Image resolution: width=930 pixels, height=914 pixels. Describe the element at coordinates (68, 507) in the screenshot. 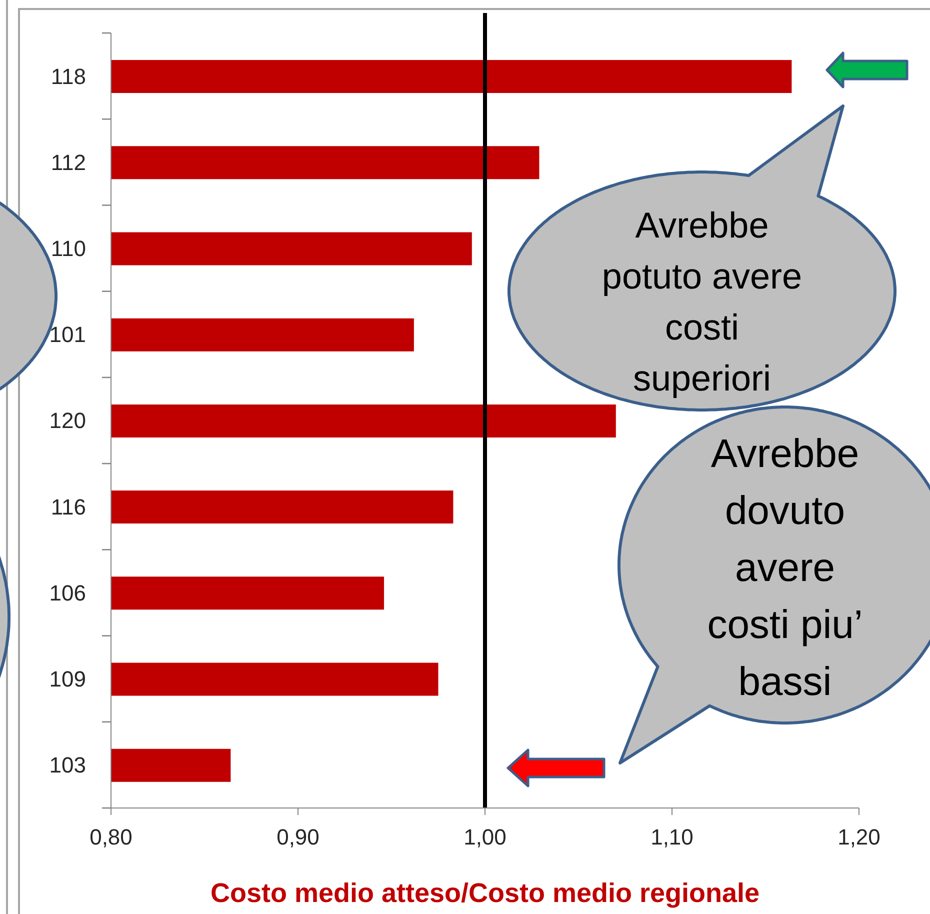

I see `y-tick-label: 116` at that location.